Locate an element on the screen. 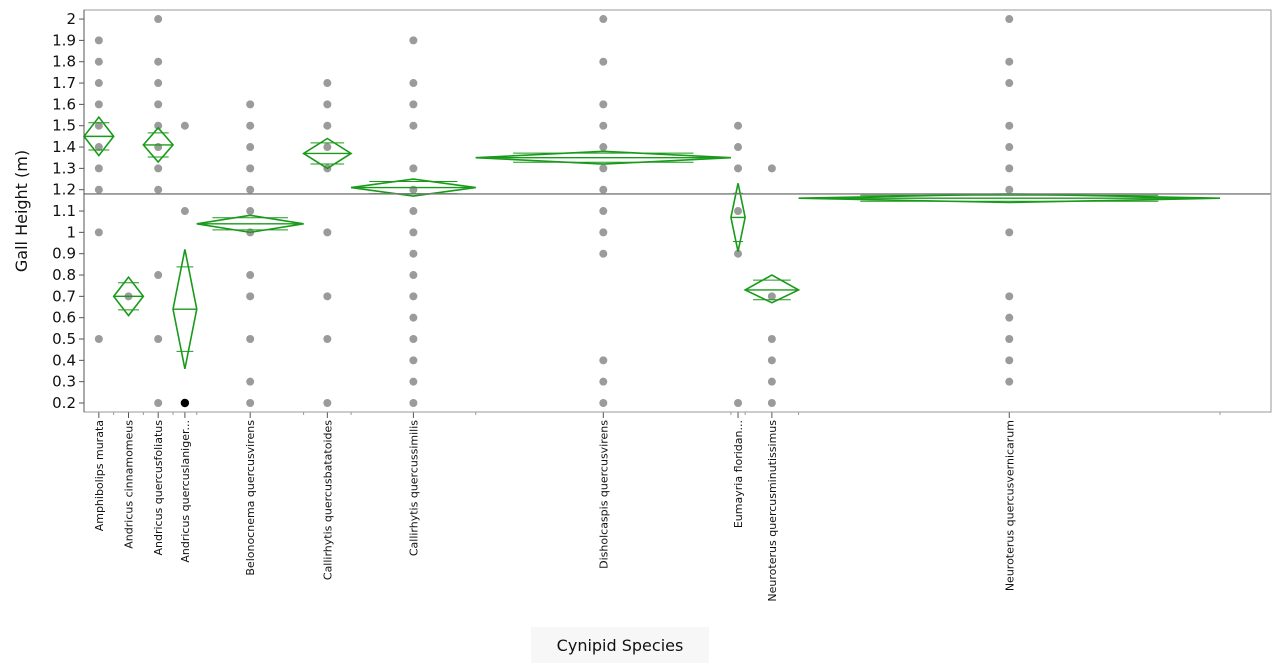 The image size is (1273, 663). y-tick-label: 0.8 is located at coordinates (64, 275).